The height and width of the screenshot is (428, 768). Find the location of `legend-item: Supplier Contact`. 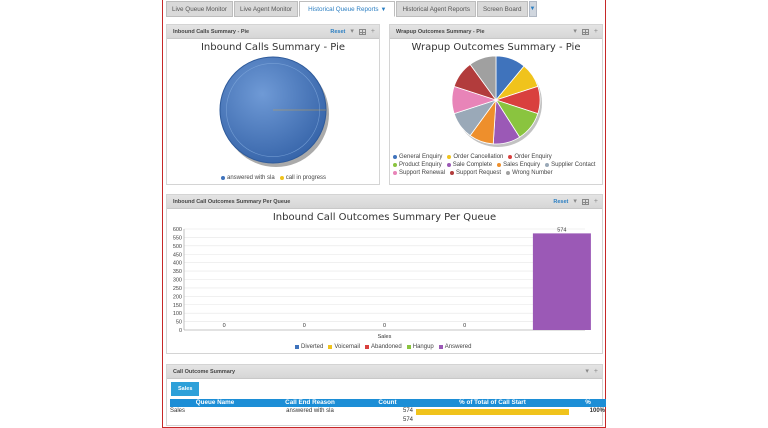

legend-item: Supplier Contact is located at coordinates (570, 165).